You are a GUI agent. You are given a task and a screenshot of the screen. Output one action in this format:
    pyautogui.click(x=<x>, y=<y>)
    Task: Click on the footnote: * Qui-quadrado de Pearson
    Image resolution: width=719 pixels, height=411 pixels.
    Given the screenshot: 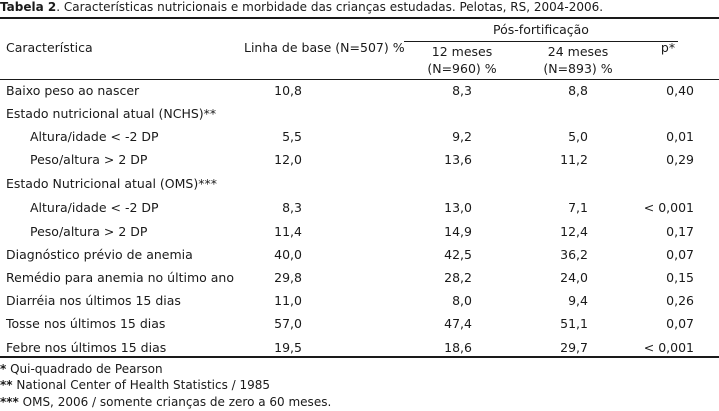 What is the action you would take?
    pyautogui.click(x=81, y=369)
    